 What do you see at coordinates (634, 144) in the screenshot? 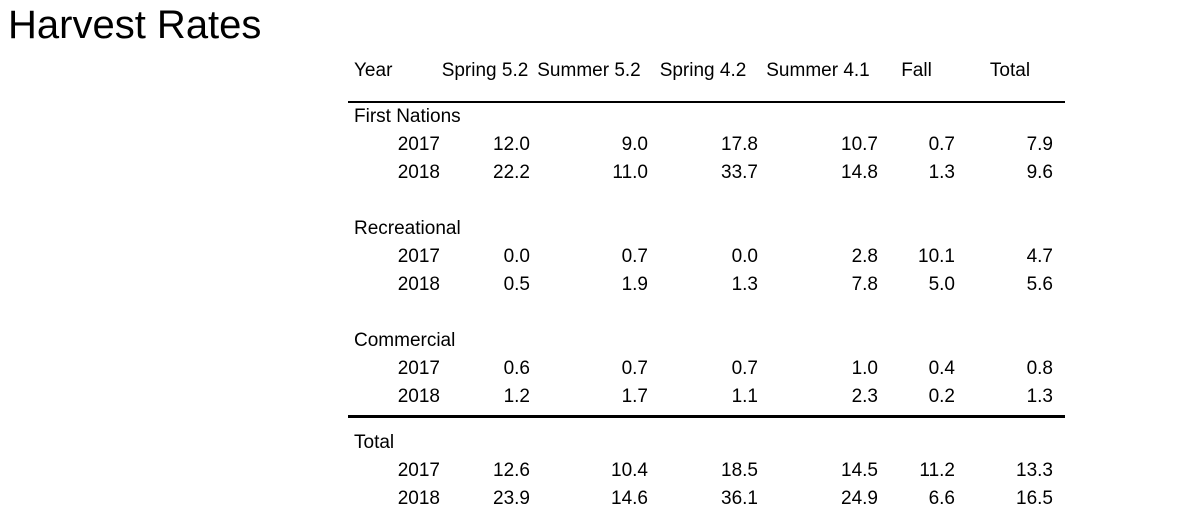
I see `value-cell: 9.0` at bounding box center [634, 144].